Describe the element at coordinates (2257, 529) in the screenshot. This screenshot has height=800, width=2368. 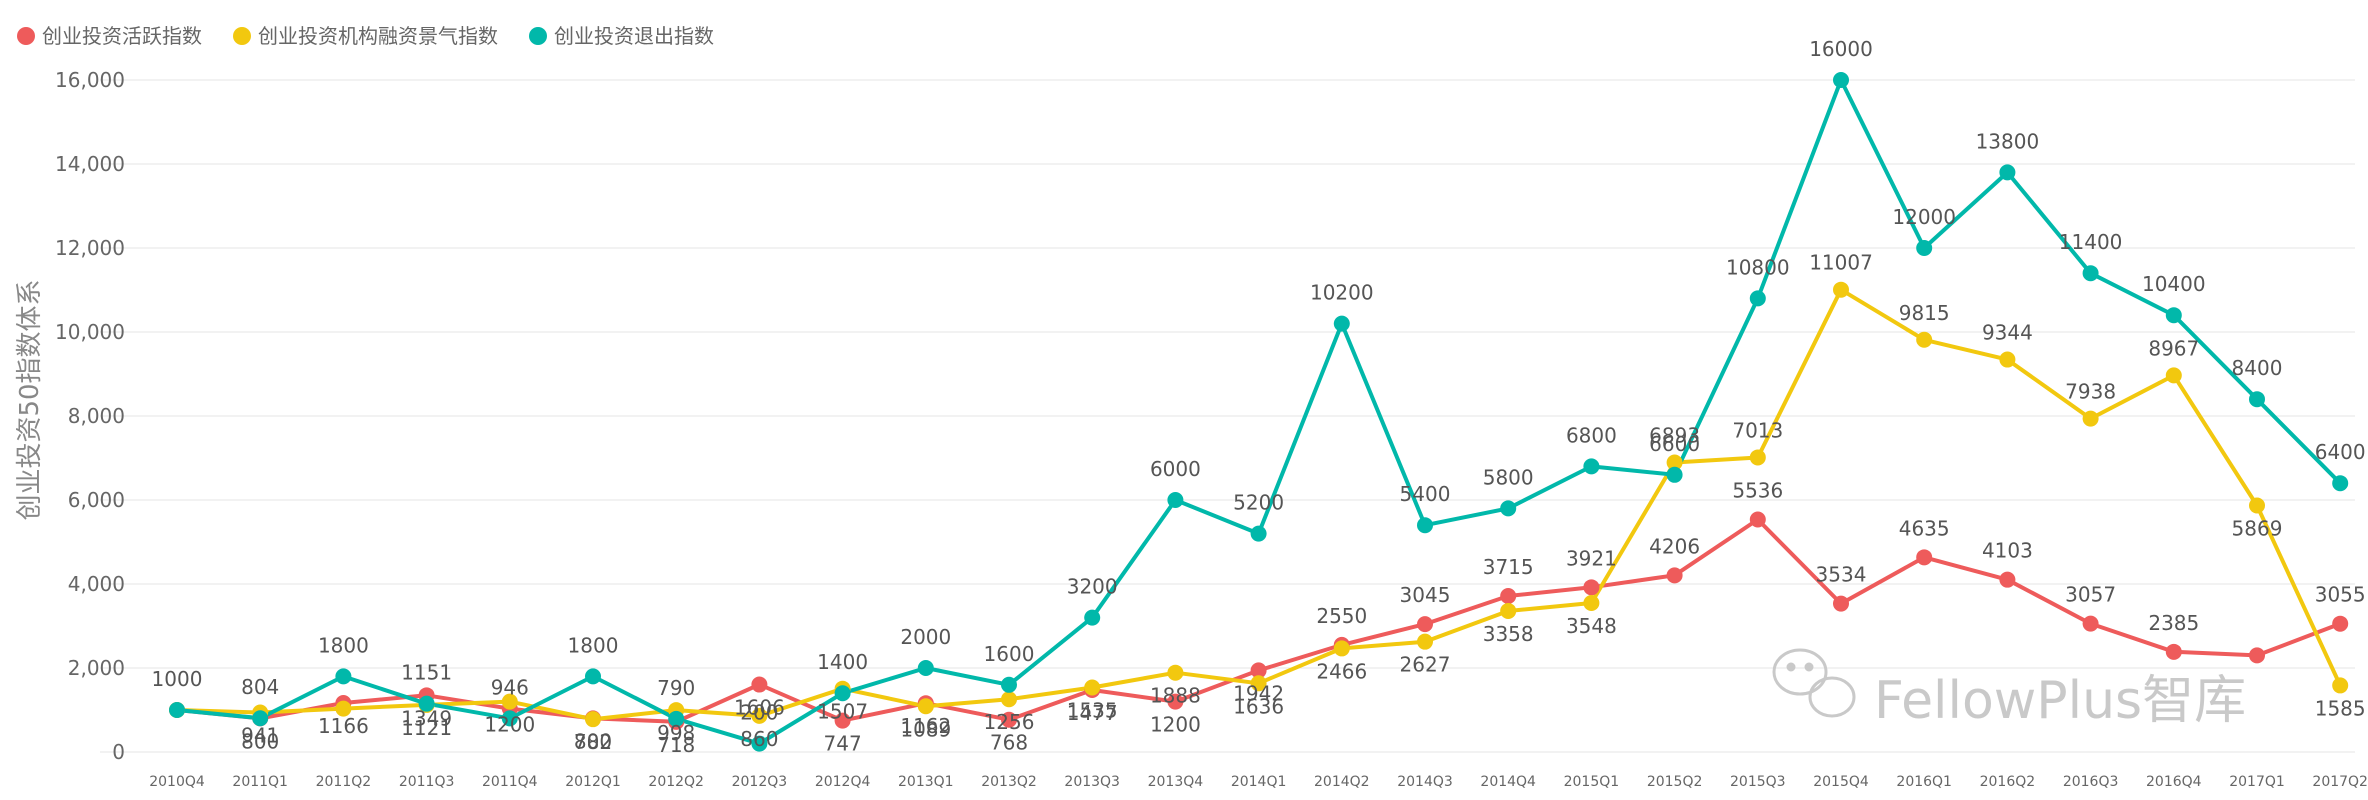
I see `data-label: 5869` at that location.